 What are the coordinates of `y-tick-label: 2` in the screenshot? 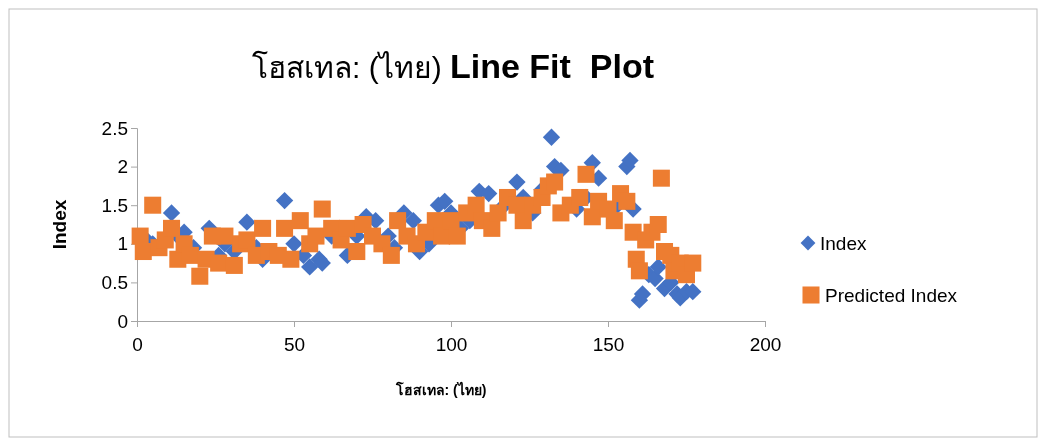 It's located at (122, 167).